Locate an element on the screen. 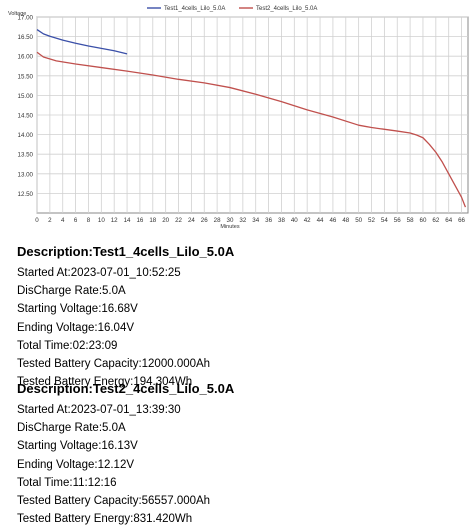 This screenshot has height=528, width=474. x-tick-label: 64 is located at coordinates (448, 220).